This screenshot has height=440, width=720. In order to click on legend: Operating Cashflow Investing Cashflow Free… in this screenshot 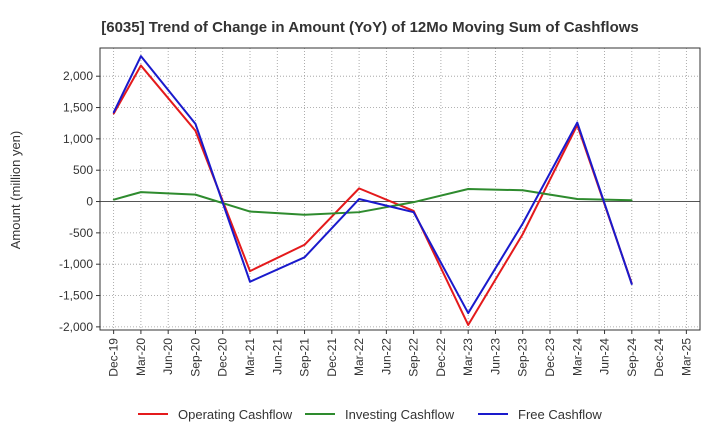, I will do `click(370, 414)`.